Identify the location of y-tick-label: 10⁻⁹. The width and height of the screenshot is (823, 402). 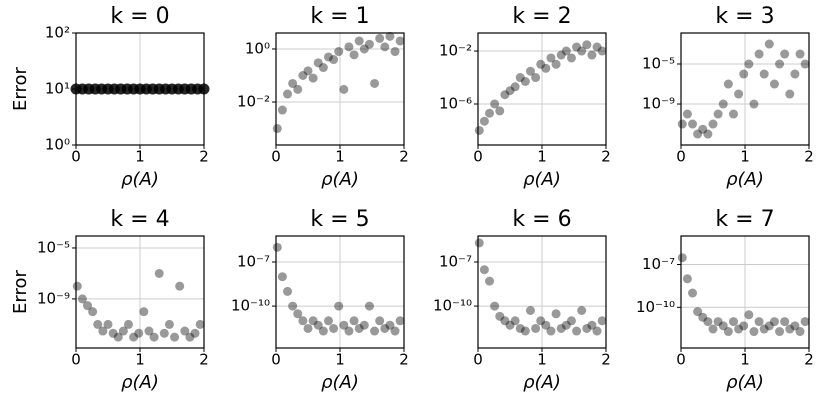
(53, 298).